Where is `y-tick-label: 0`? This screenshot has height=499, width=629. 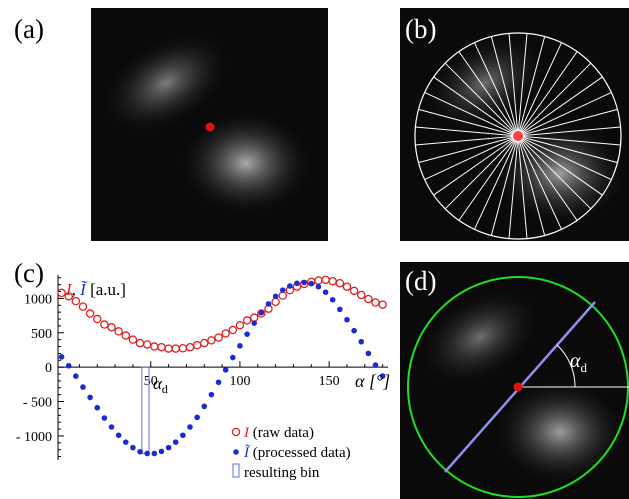
y-tick-label: 0 is located at coordinates (48, 368).